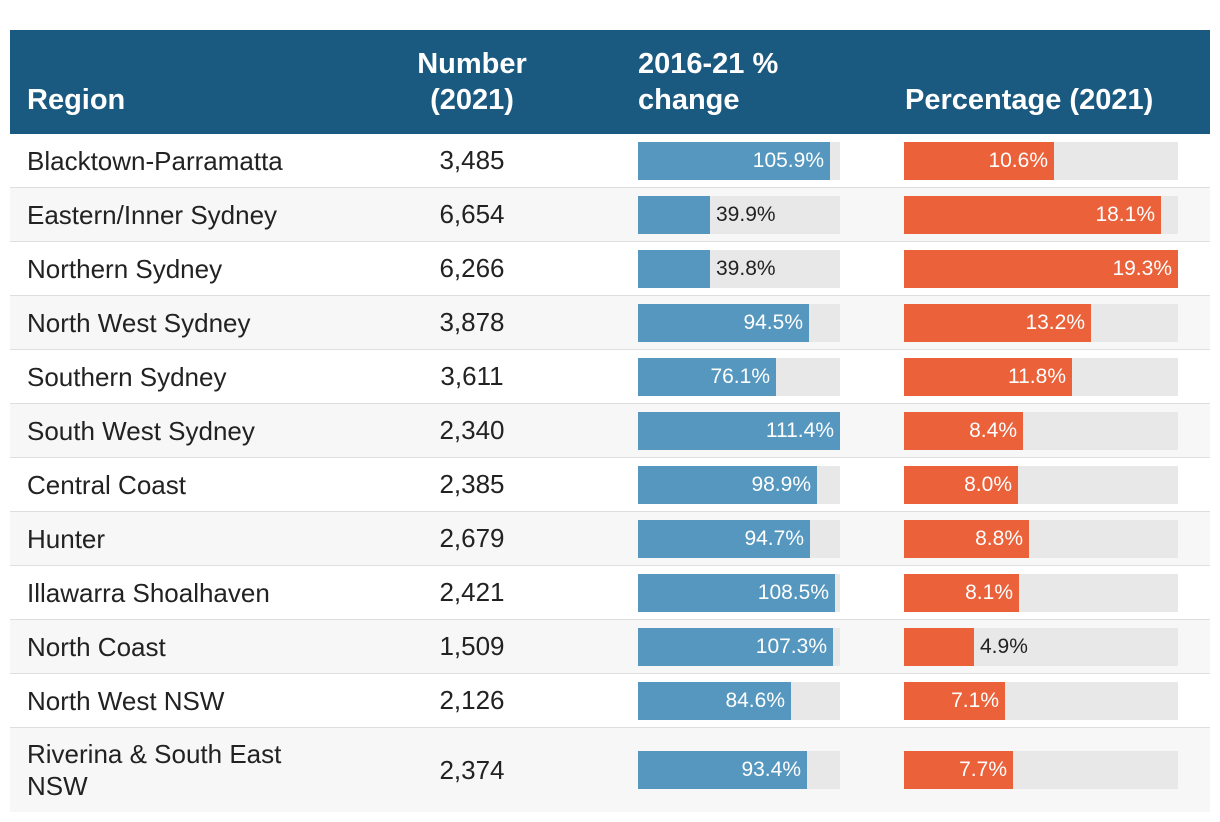  What do you see at coordinates (472, 322) in the screenshot?
I see `number-value: 3,878` at bounding box center [472, 322].